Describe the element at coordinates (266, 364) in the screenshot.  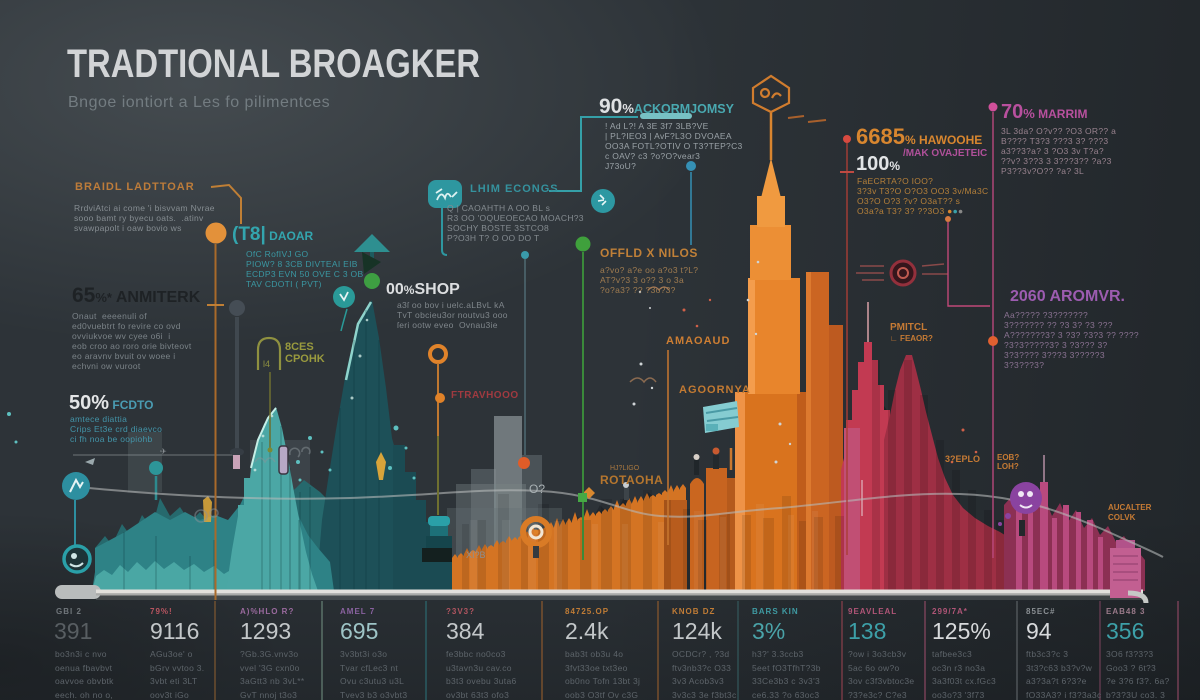
I see `svg-text: l4` at that location.